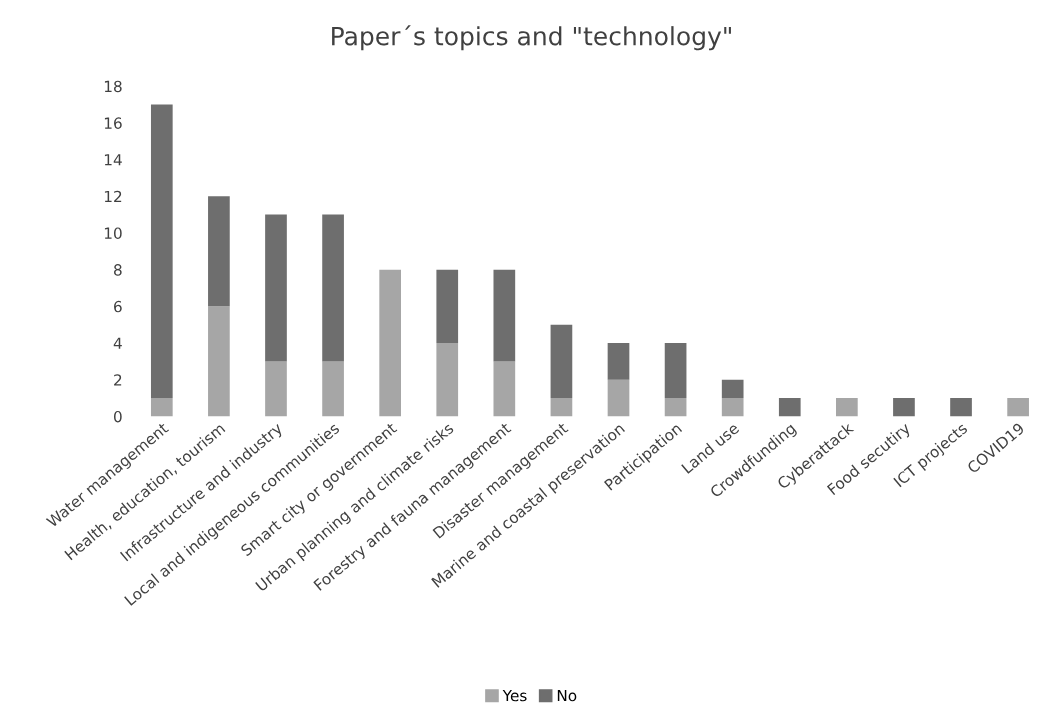  Describe the element at coordinates (118, 380) in the screenshot. I see `y-tick-label: 2` at that location.